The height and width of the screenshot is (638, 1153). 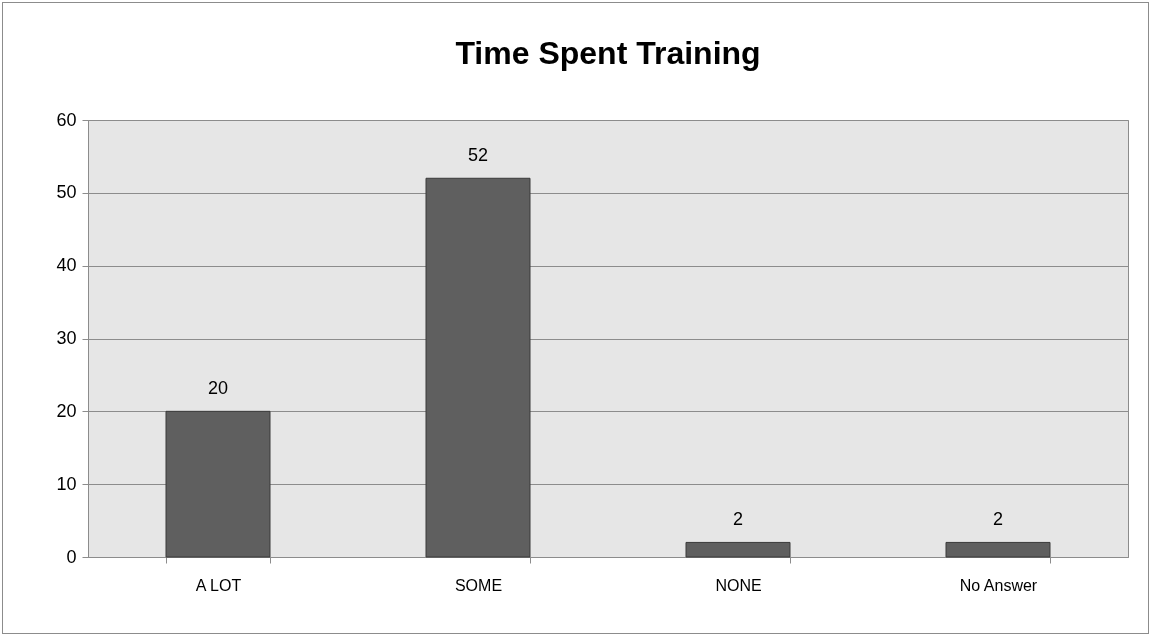 What do you see at coordinates (66, 265) in the screenshot?
I see `y-tick-label: 40` at bounding box center [66, 265].